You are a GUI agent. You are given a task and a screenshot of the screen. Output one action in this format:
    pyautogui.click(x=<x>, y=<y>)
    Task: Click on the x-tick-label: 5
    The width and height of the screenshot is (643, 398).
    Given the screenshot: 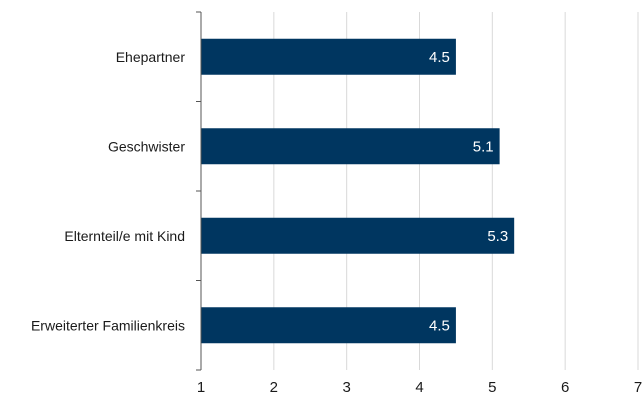 What is the action you would take?
    pyautogui.click(x=492, y=387)
    